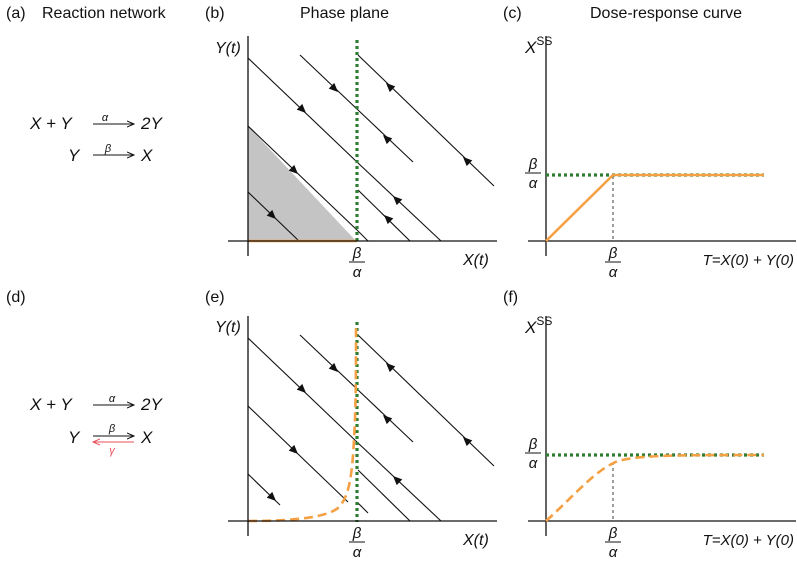  I want to click on reaction-1-rhs: 2Y, so click(151, 123).